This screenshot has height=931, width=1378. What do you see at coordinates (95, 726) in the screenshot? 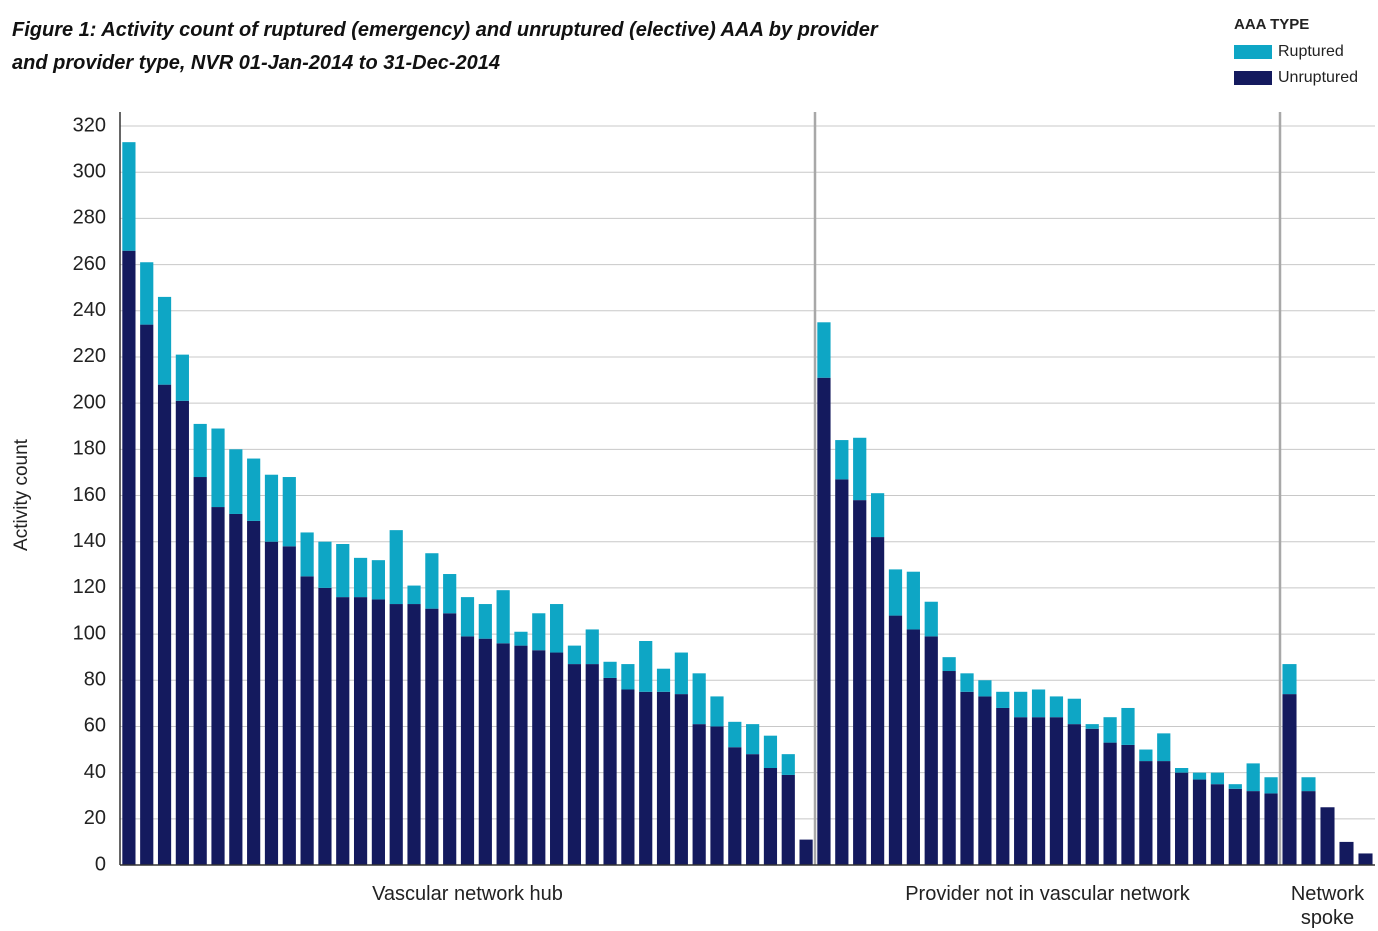
I see `y-tick-label: 60` at bounding box center [95, 726].